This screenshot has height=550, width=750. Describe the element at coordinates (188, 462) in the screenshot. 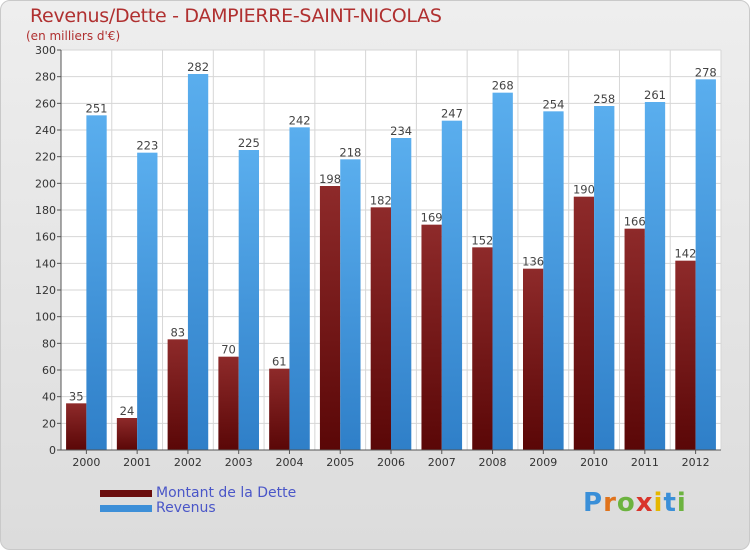

I see `x-tick-label: 2002` at that location.